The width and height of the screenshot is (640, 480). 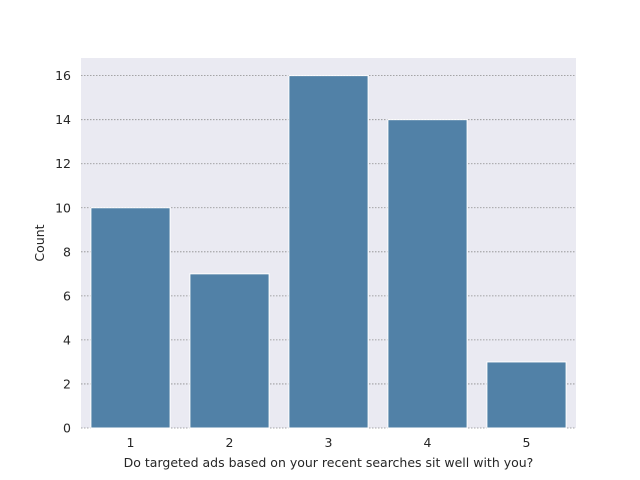 I want to click on y-tick-label: 10, so click(x=63, y=207).